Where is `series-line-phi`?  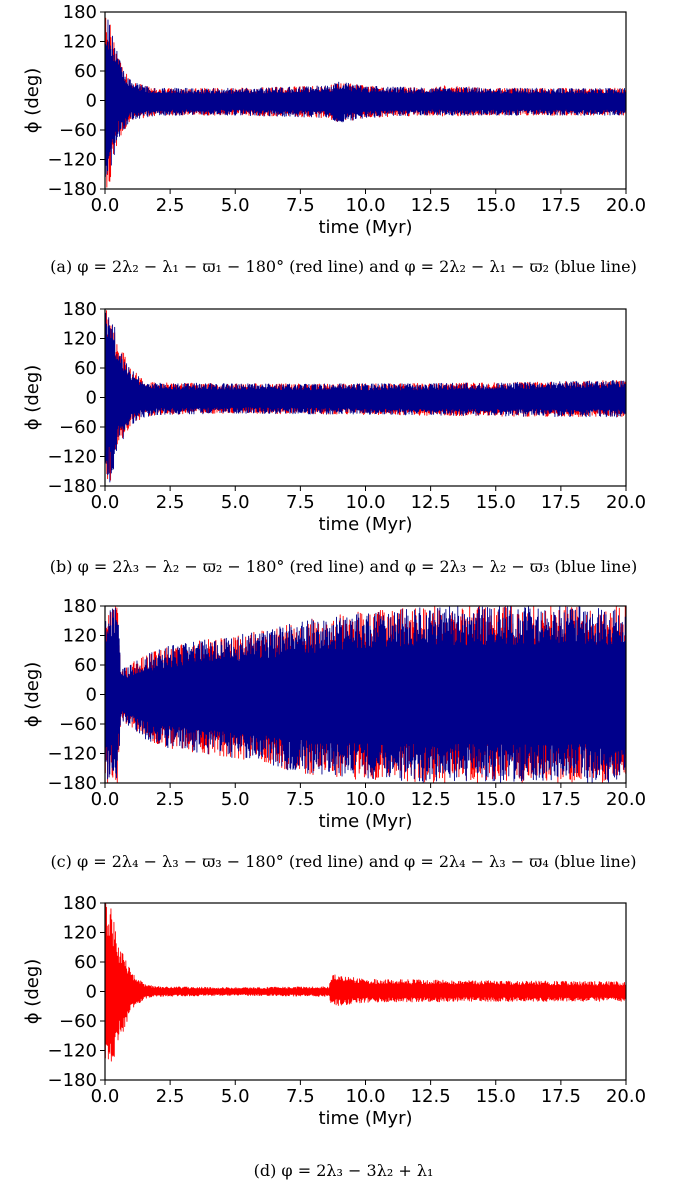
series-line-phi is located at coordinates (365, 982).